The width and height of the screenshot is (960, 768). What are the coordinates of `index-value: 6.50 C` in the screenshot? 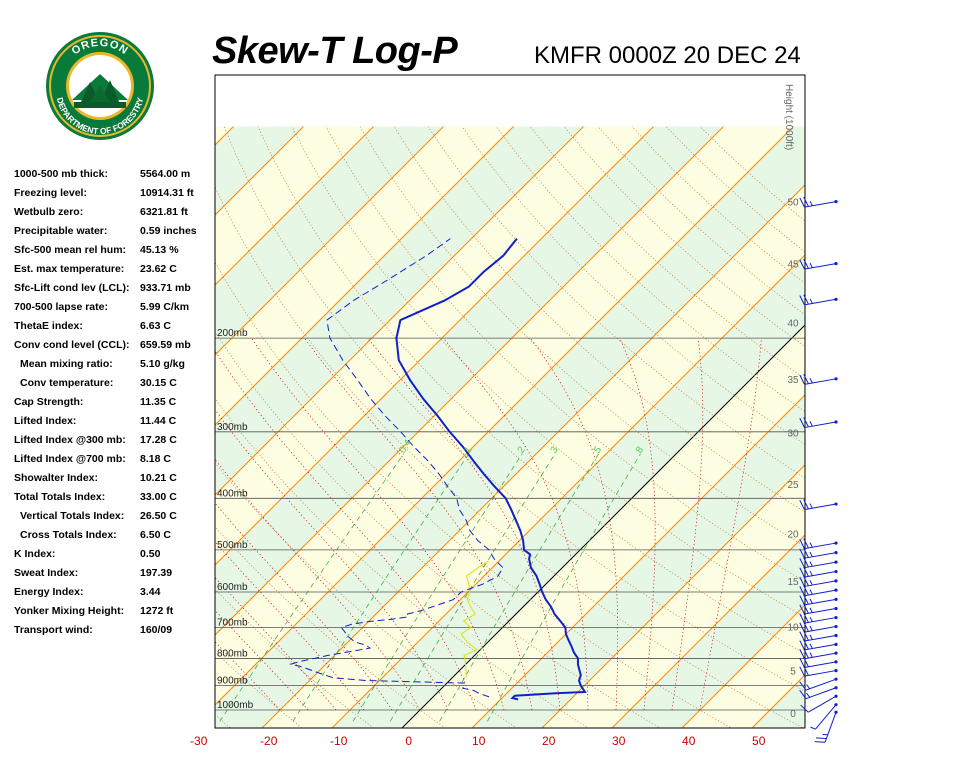 It's located at (155, 535).